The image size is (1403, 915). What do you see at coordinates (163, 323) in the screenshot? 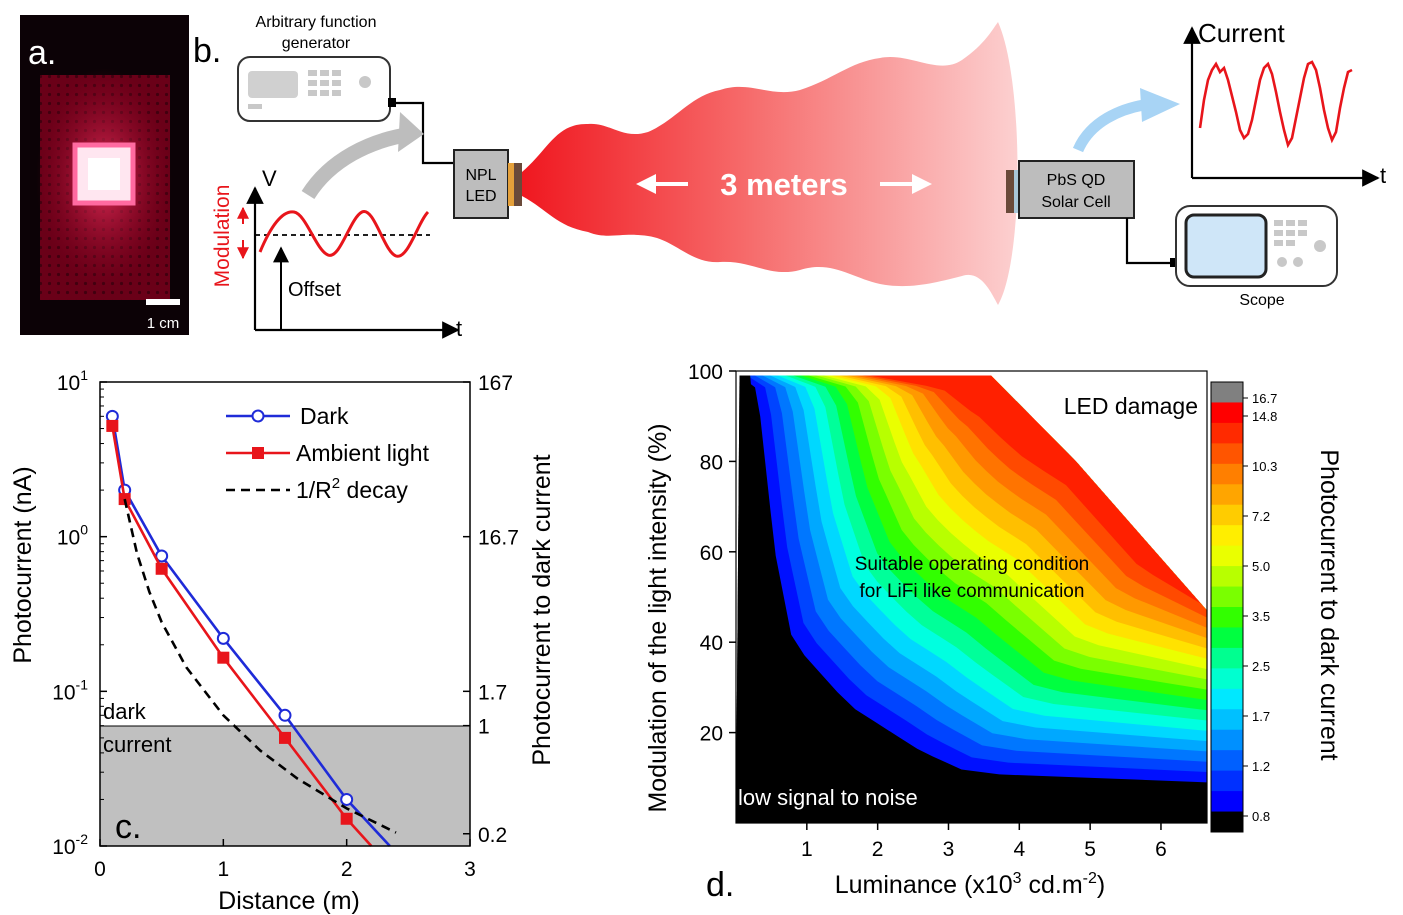
I see `scale-bar-label: 1 cm` at bounding box center [163, 323].